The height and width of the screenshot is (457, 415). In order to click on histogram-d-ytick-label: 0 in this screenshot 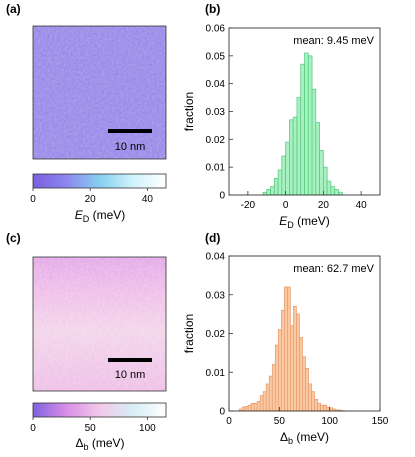, I will do `click(222, 412)`.